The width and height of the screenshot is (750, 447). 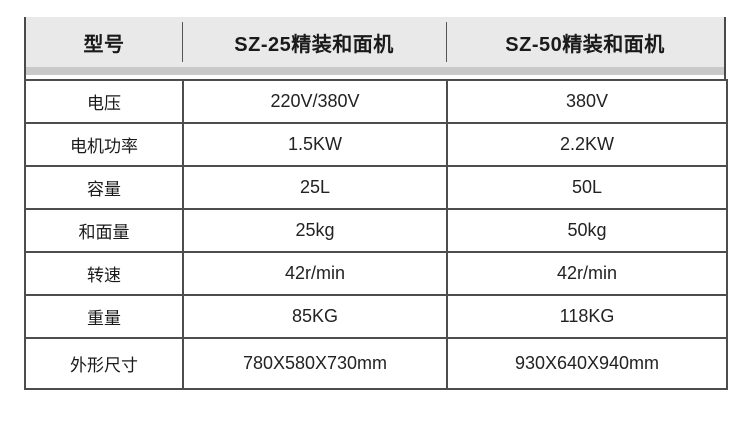 I want to click on header-gap, so click(x=375, y=77).